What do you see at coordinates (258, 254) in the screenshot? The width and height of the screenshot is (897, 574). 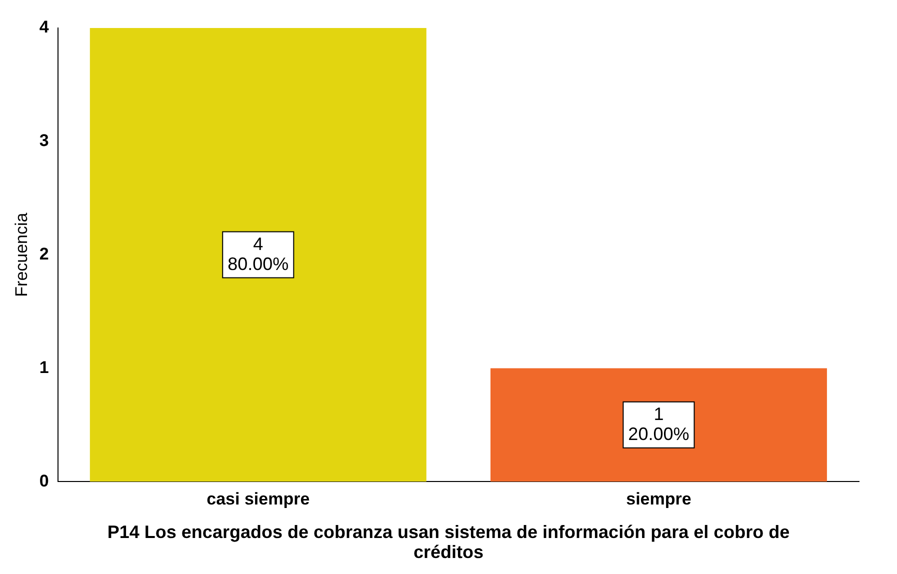 I see `data-label: 4 80.00%` at bounding box center [258, 254].